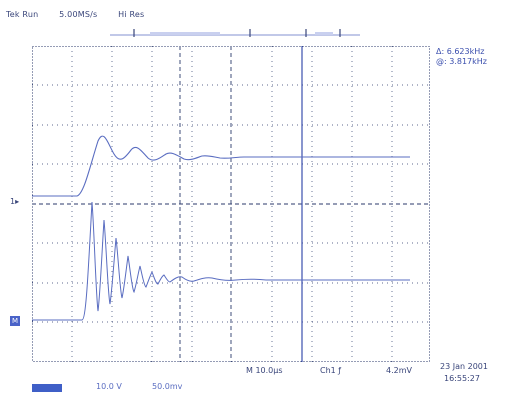  I want to click on acquisition-mode: Hi Res, so click(131, 14).